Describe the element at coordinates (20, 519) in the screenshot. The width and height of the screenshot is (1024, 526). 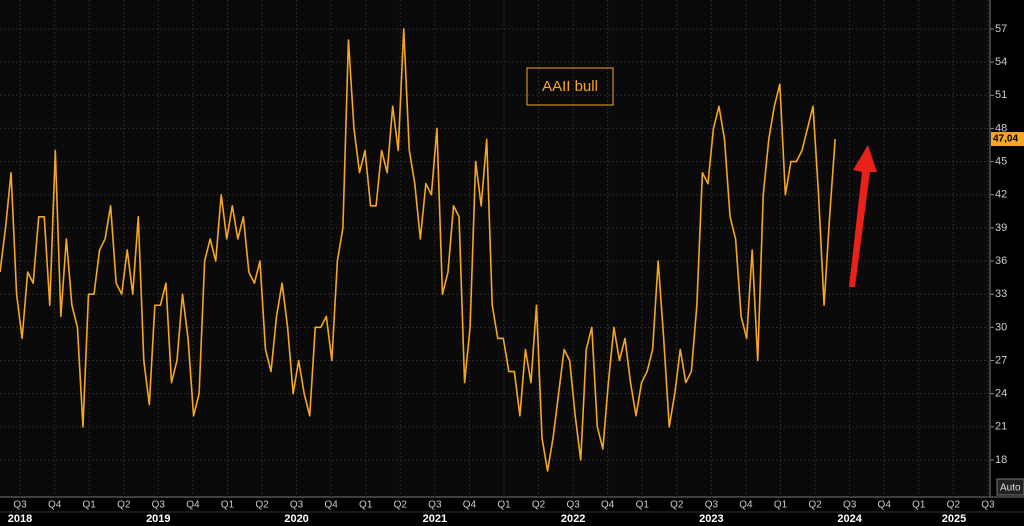
I see `year-label: 2018` at that location.